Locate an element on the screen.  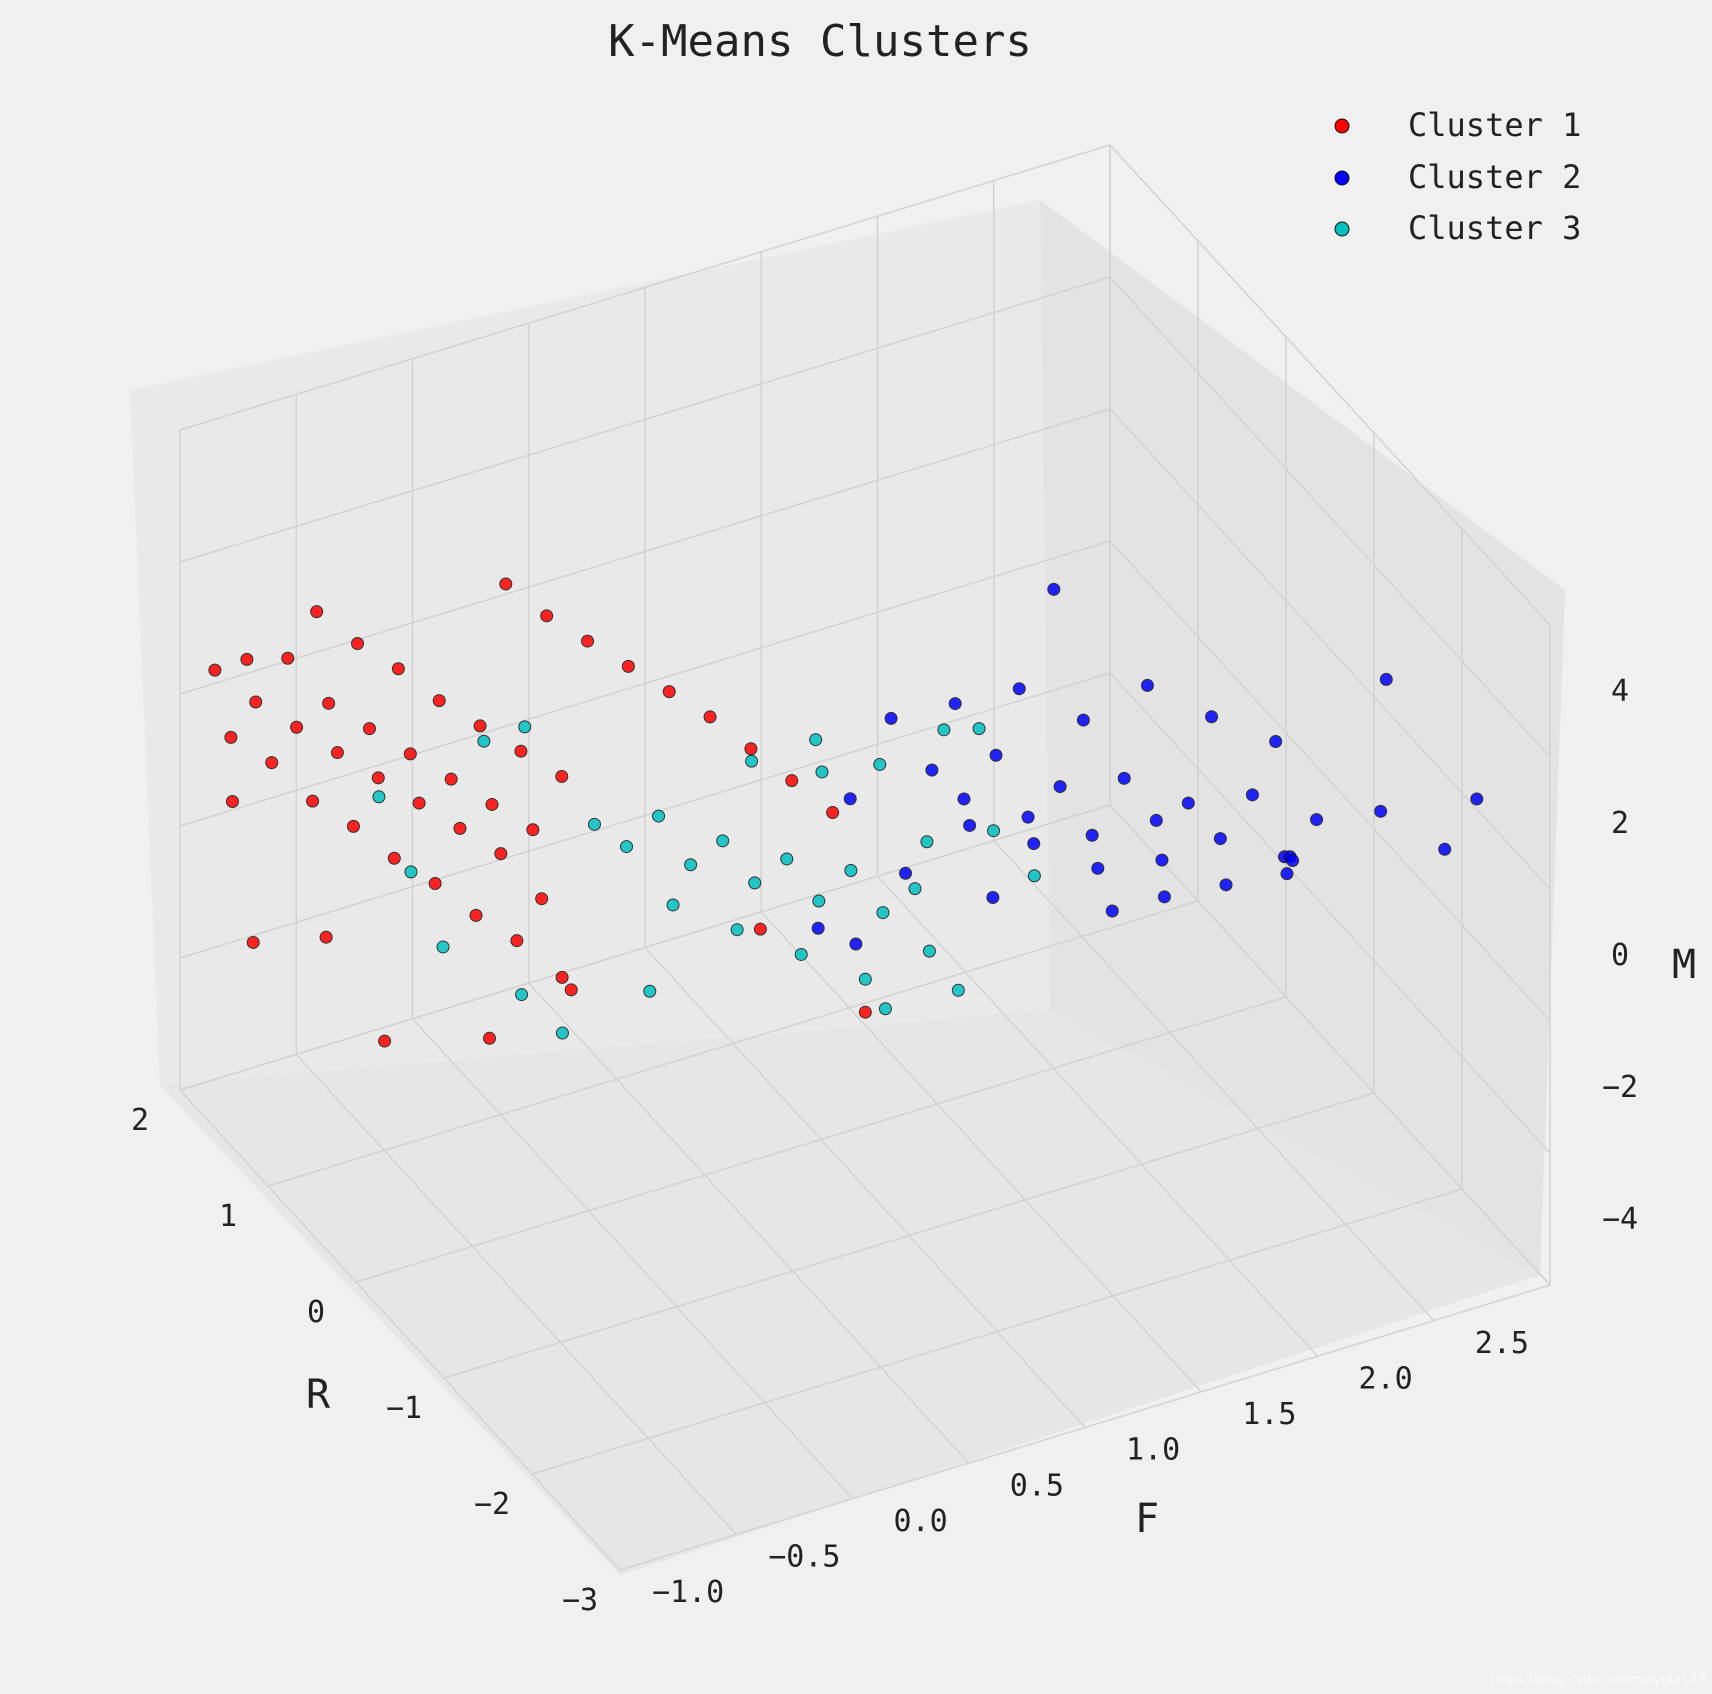
z-tick-label: 4 is located at coordinates (1620, 691).